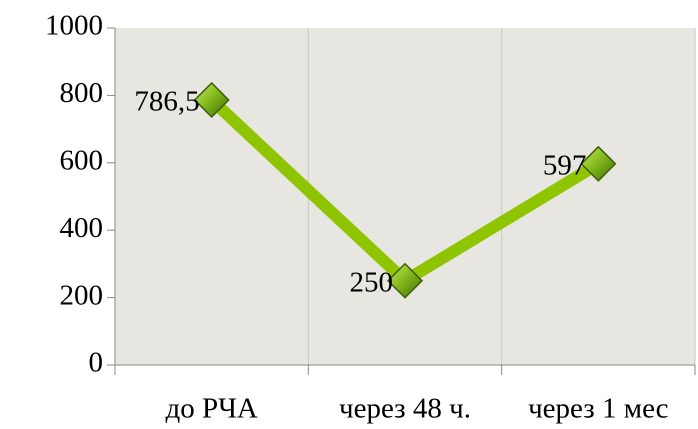 This screenshot has height=429, width=698. I want to click on x-tick-label: через 1 мес, so click(598, 409).